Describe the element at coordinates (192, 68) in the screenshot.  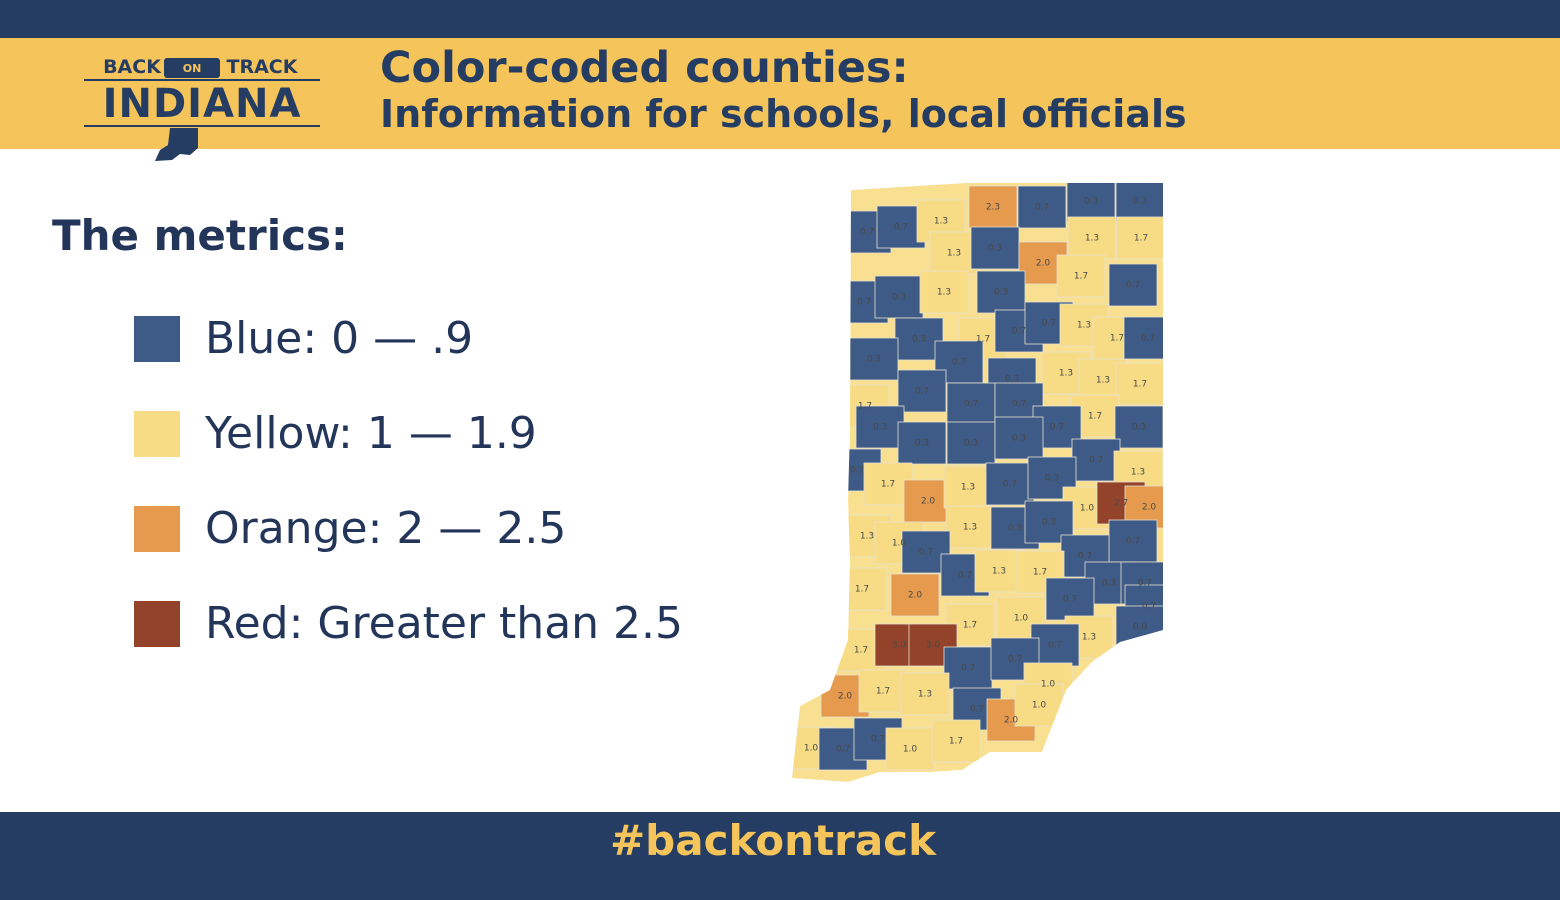
I see `logo-on: ON` at that location.